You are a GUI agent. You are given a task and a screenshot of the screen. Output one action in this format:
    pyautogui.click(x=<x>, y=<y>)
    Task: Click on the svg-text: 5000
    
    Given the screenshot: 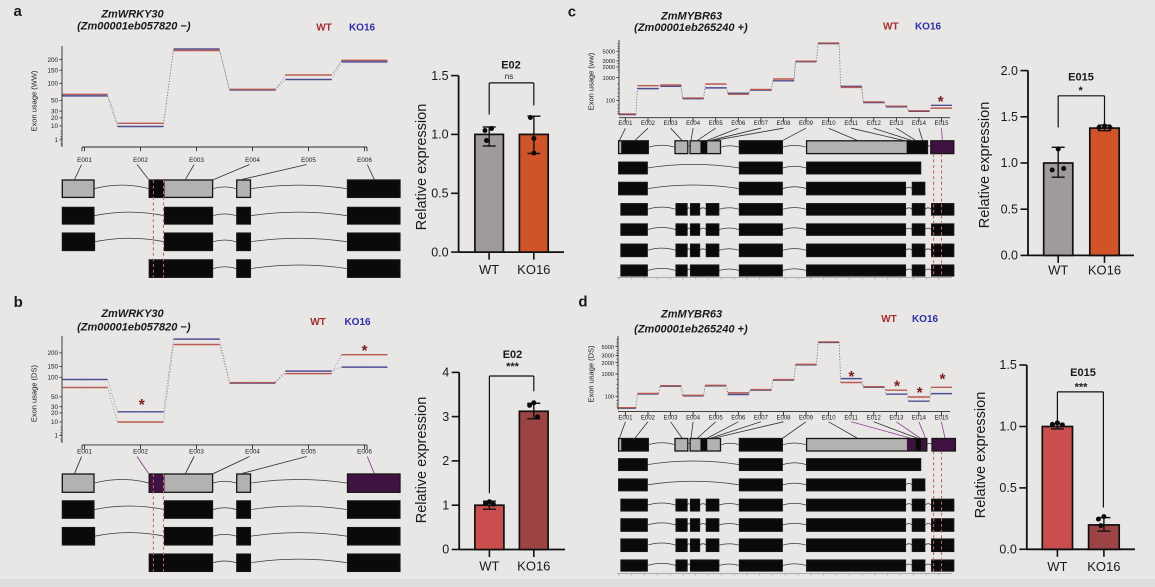 What is the action you would take?
    pyautogui.click(x=609, y=53)
    